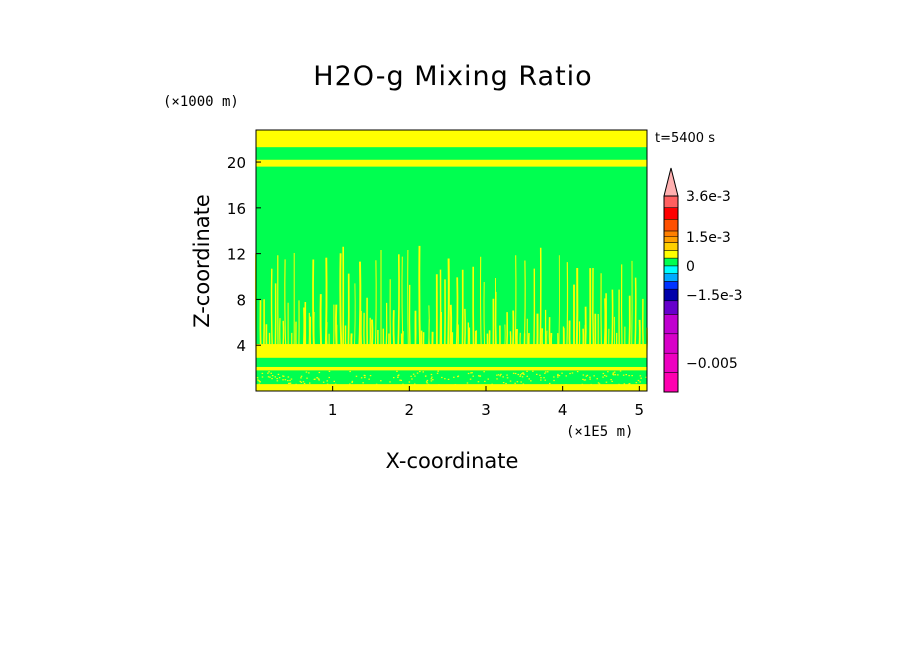 The width and height of the screenshot is (904, 654). Describe the element at coordinates (241, 300) in the screenshot. I see `y-tick-label: 8` at that location.